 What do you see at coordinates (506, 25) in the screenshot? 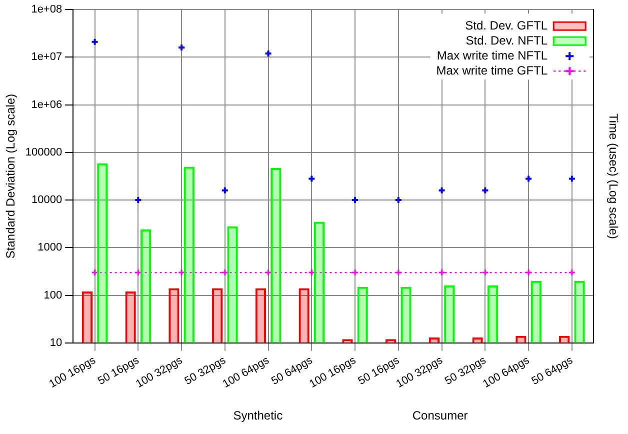
I see `legend-label: Std. Dev. GFTL` at bounding box center [506, 25].